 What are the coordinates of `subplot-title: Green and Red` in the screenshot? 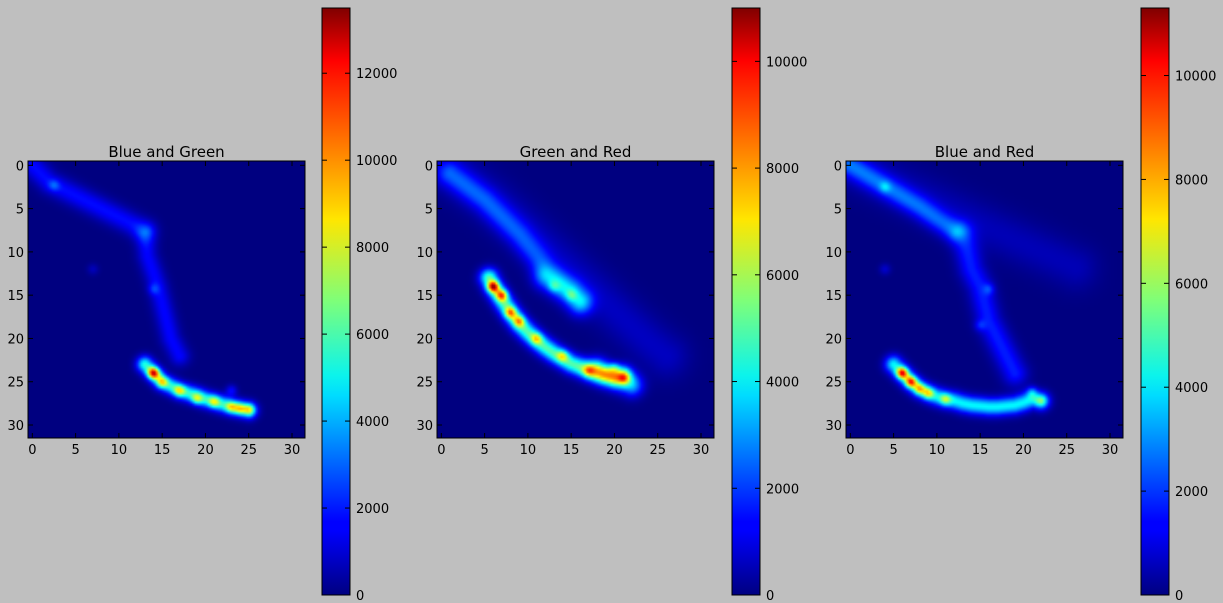 It's located at (576, 152).